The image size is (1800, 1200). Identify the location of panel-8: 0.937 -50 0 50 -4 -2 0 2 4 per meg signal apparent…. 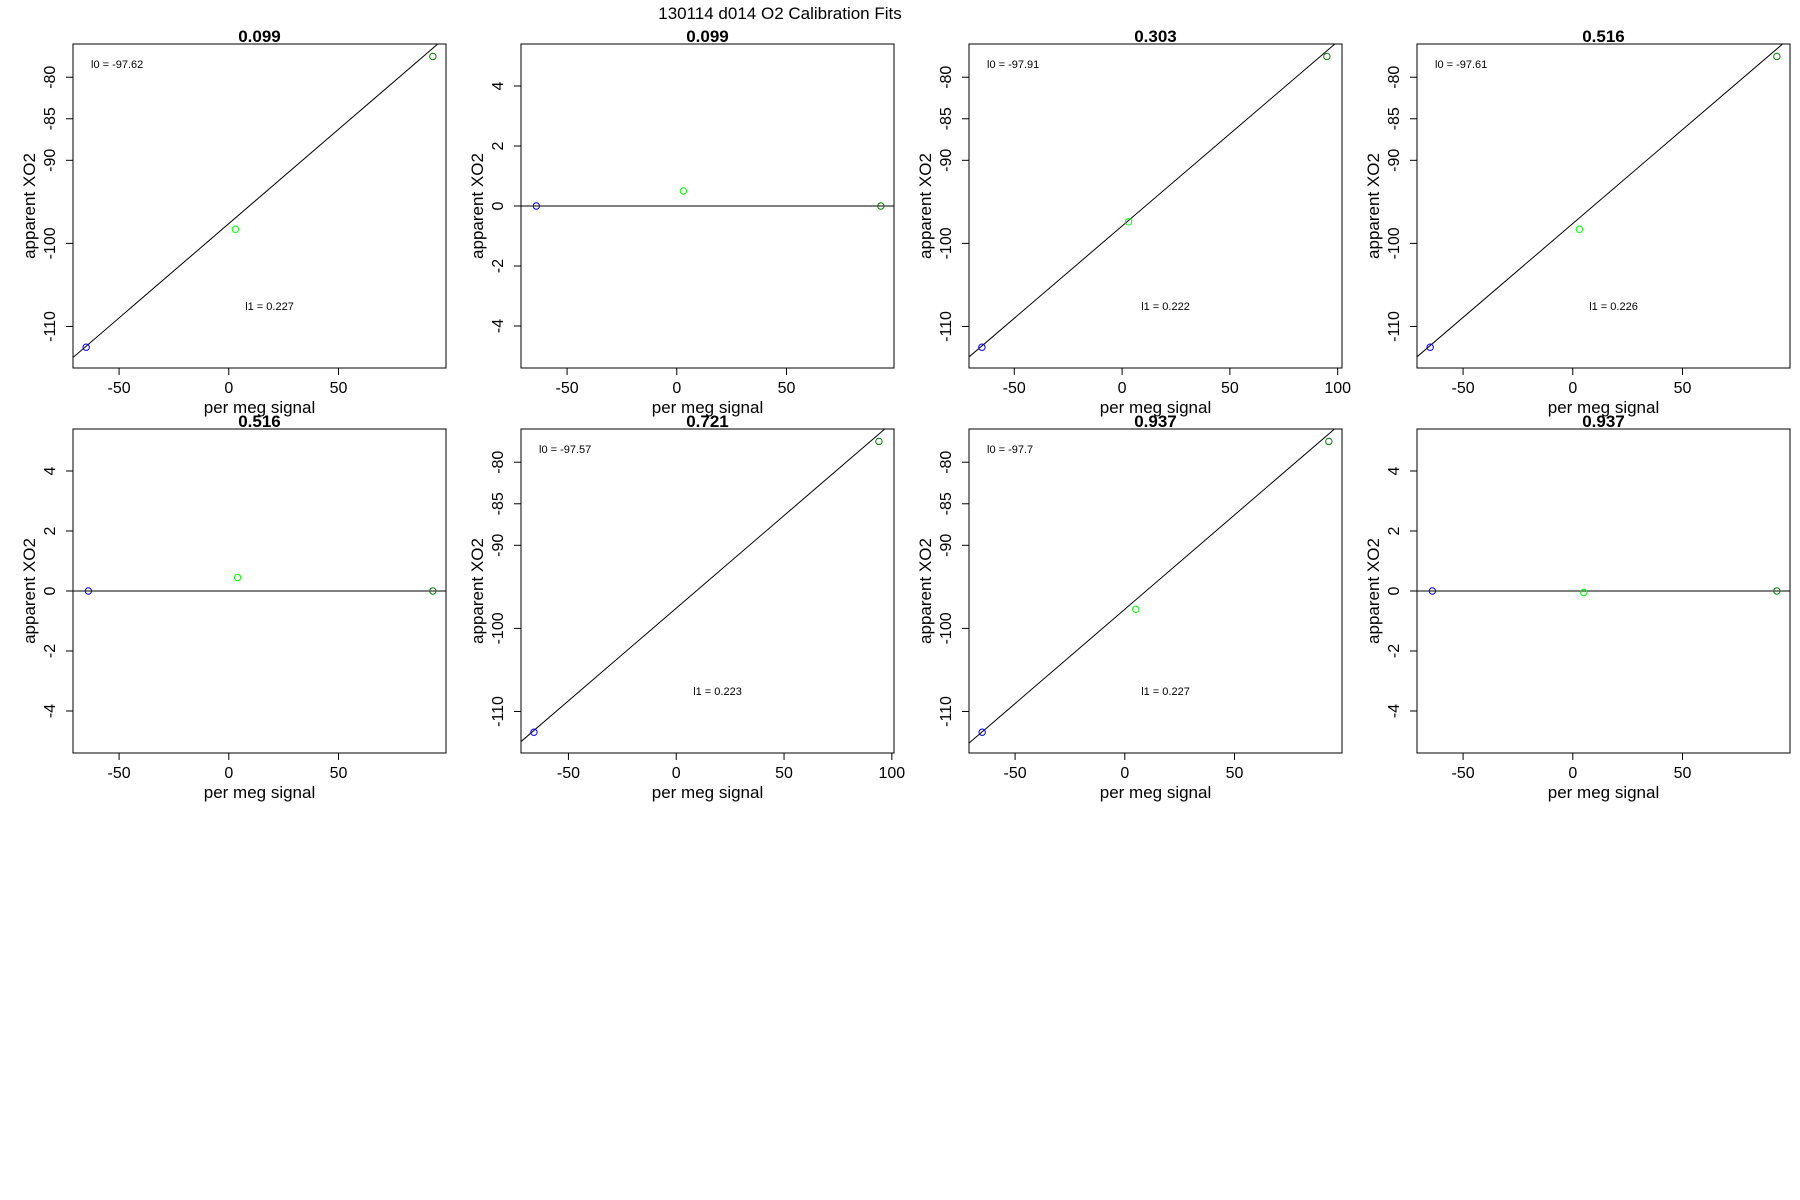
(1577, 607).